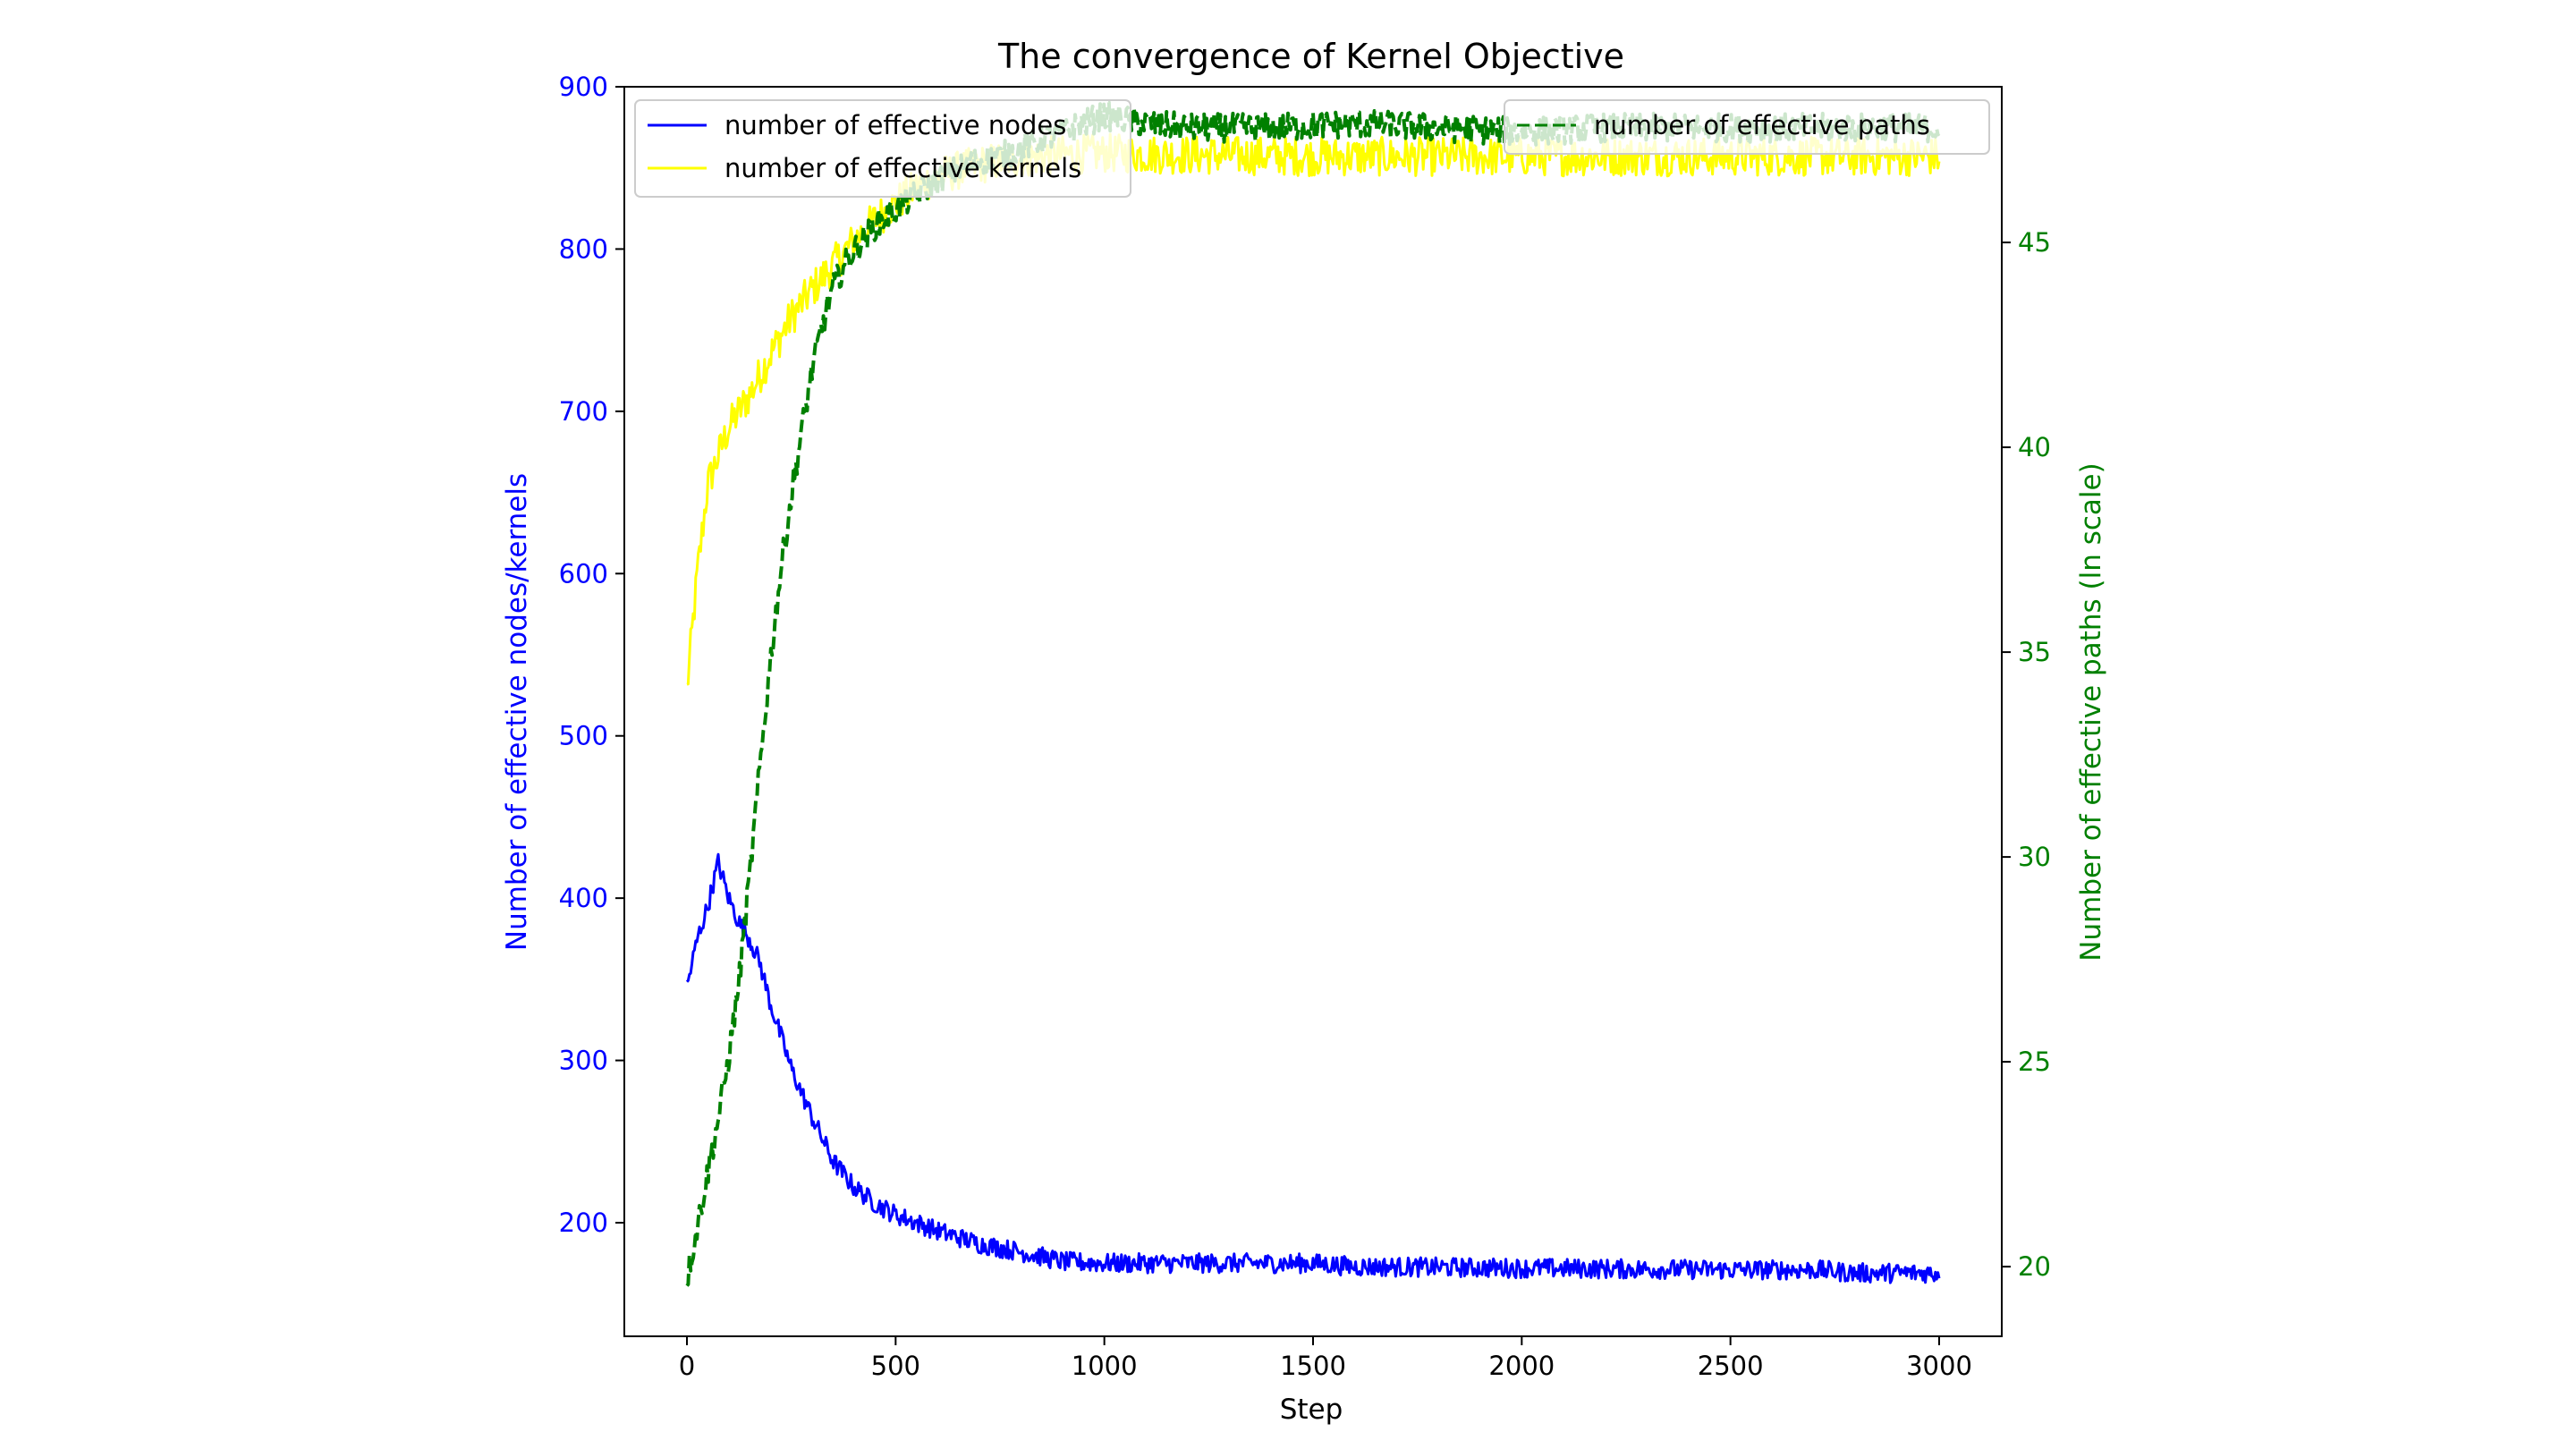 The width and height of the screenshot is (2576, 1449). I want to click on y-left-tick-label: 200, so click(583, 1223).